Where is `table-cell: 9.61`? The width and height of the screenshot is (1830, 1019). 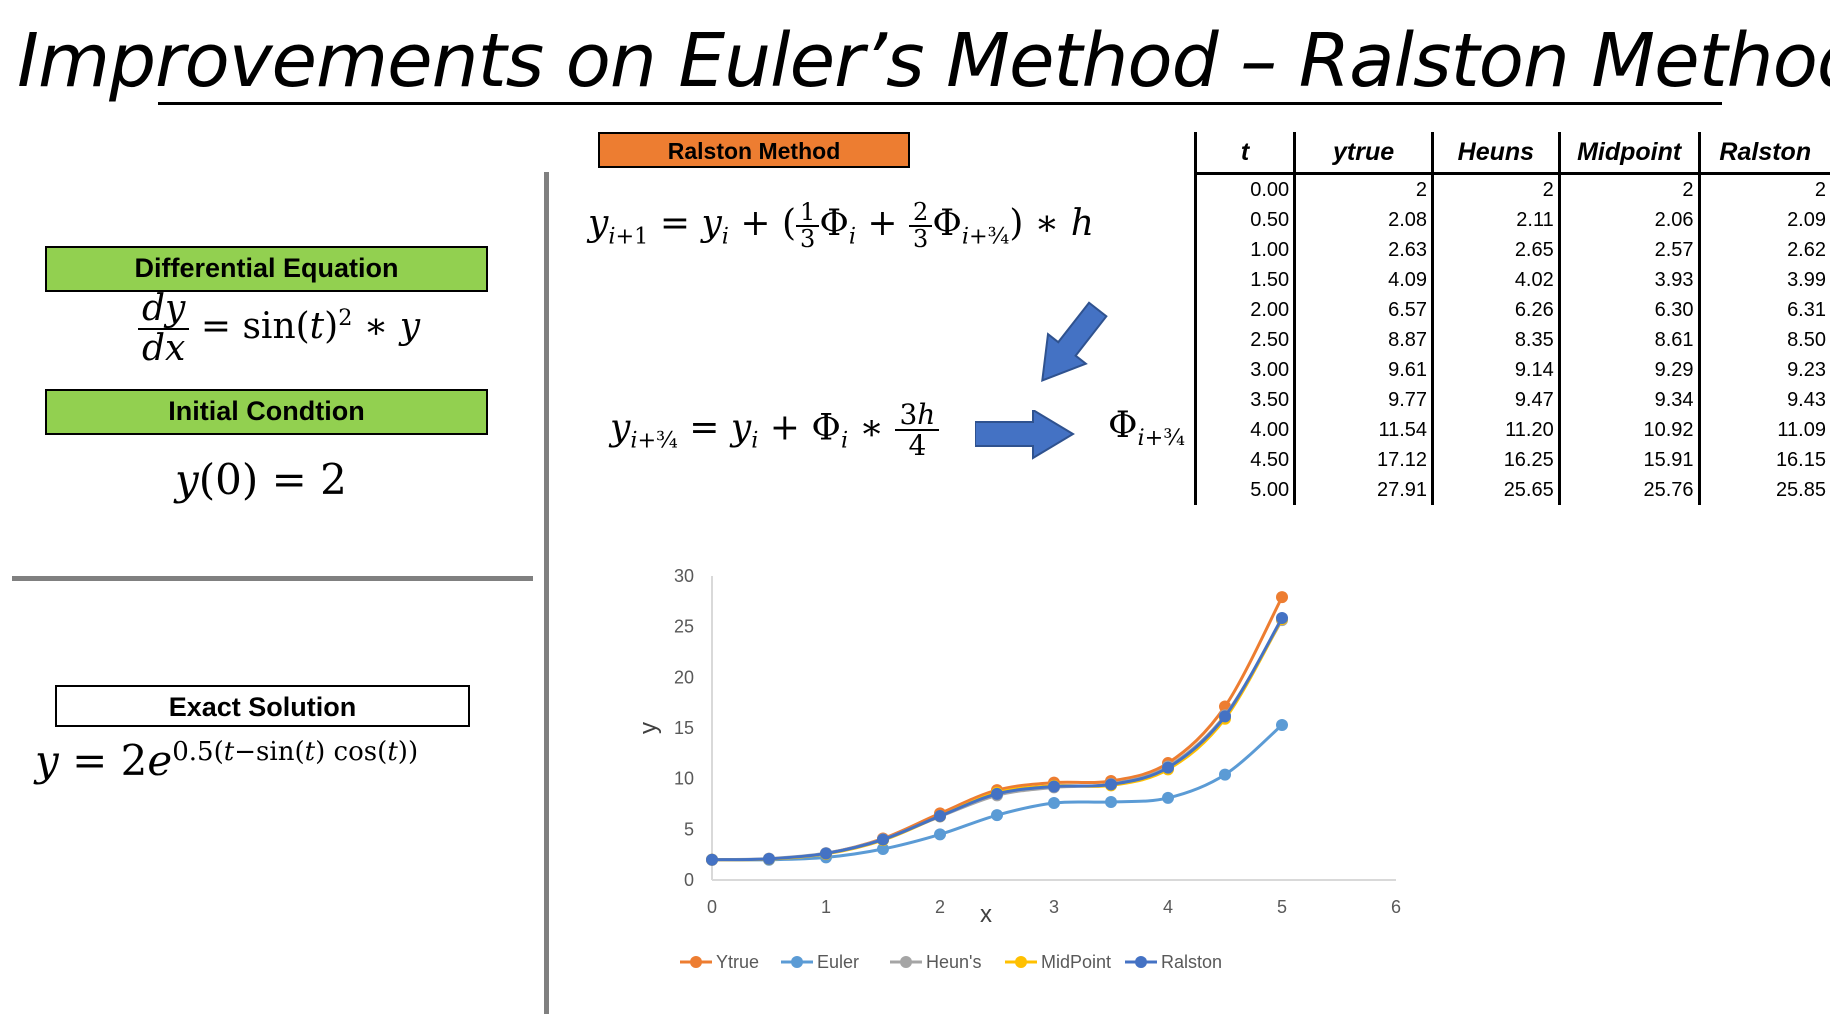
table-cell: 9.61 is located at coordinates (1364, 370).